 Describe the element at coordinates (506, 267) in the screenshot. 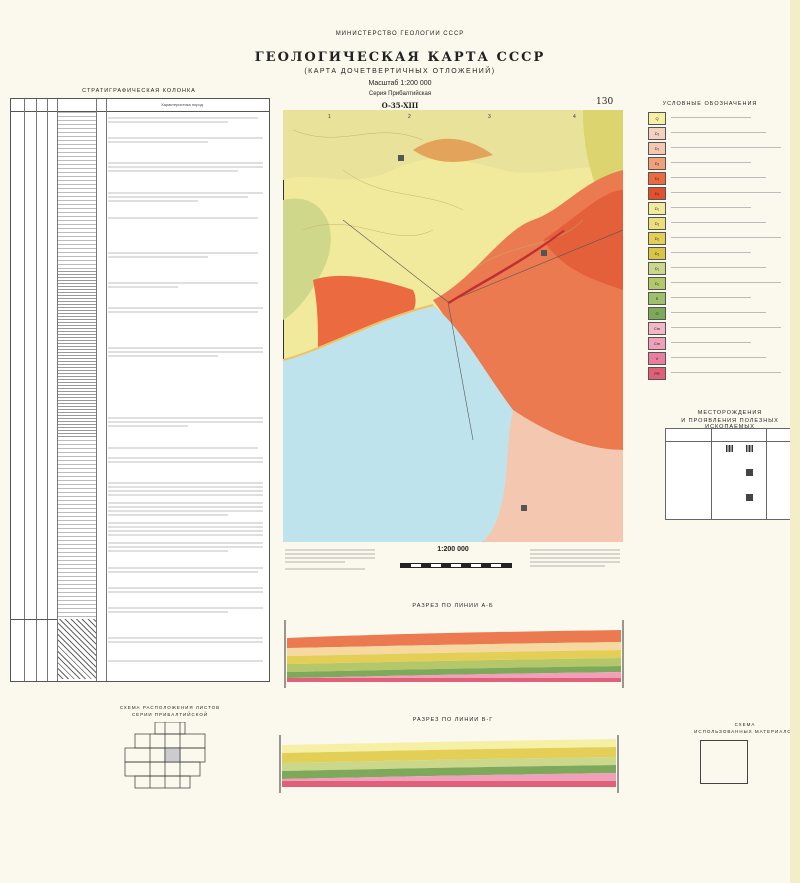

I see `roads` at that location.